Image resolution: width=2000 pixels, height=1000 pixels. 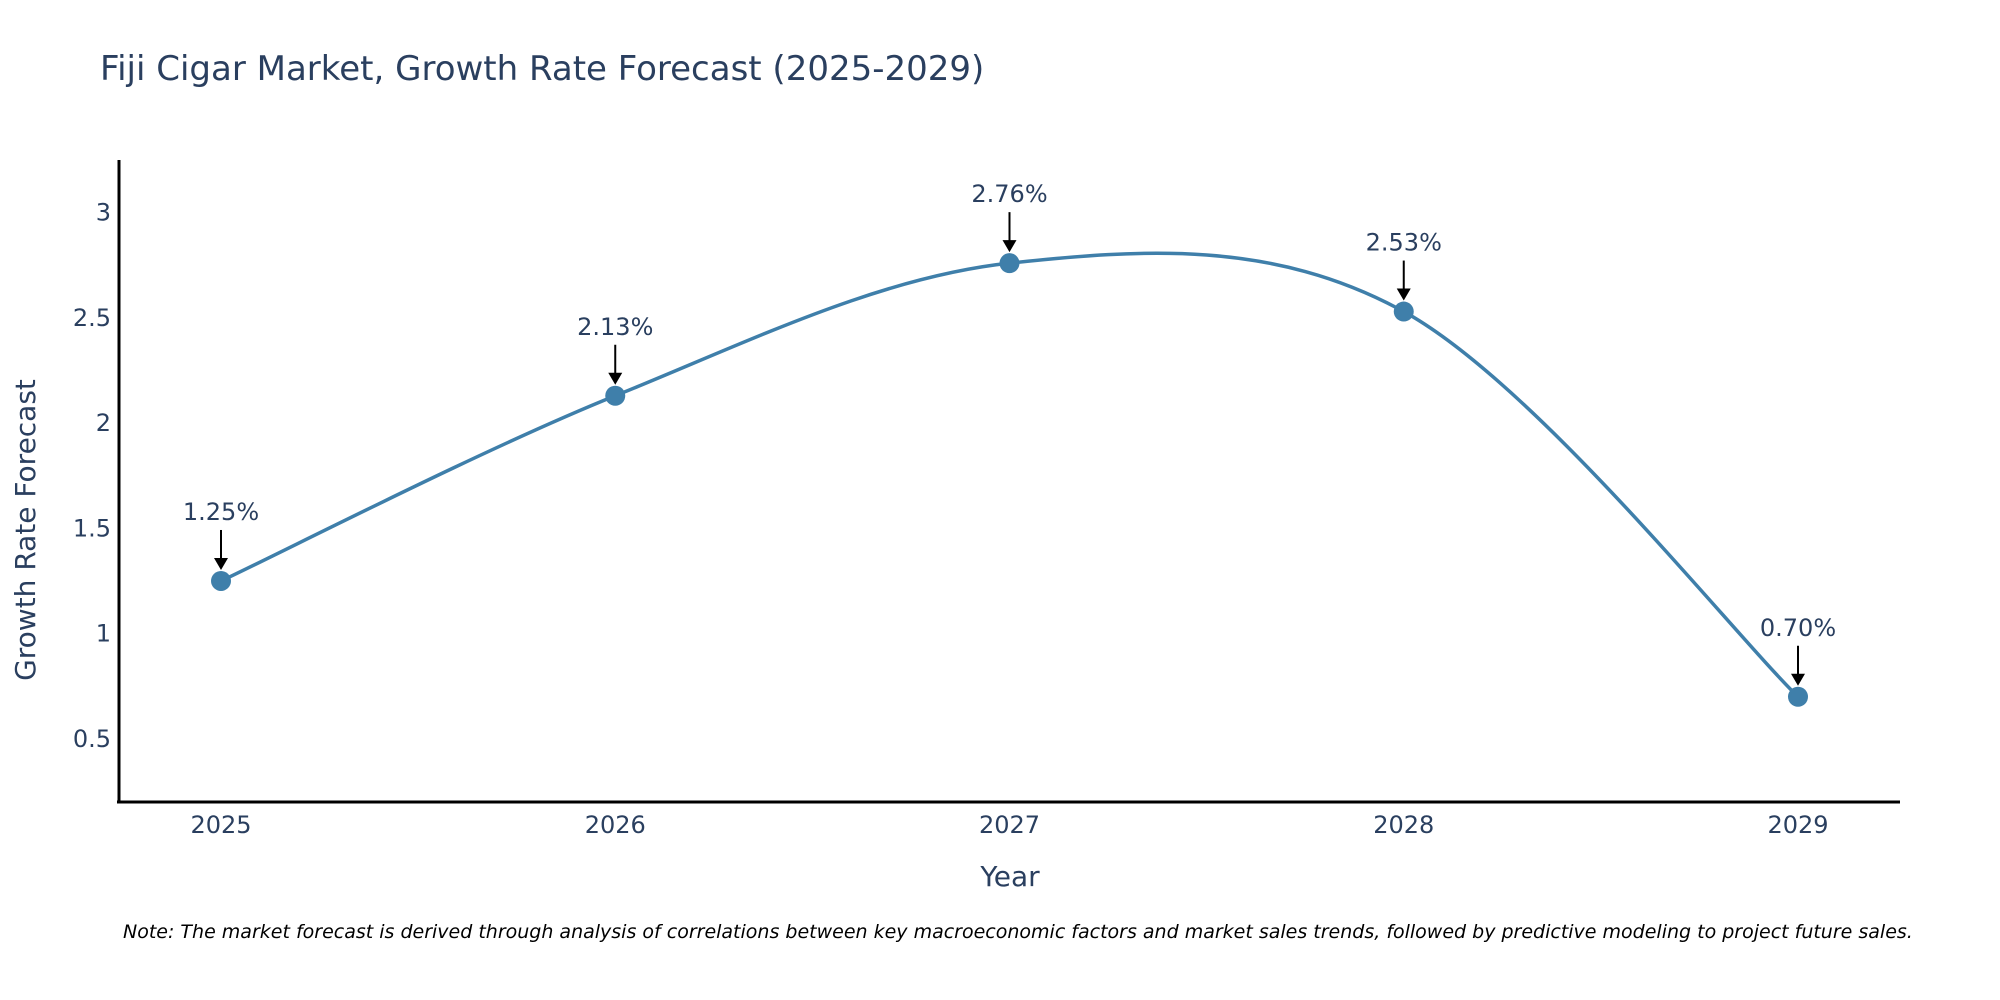 I want to click on data-label: 2.13%, so click(x=615, y=327).